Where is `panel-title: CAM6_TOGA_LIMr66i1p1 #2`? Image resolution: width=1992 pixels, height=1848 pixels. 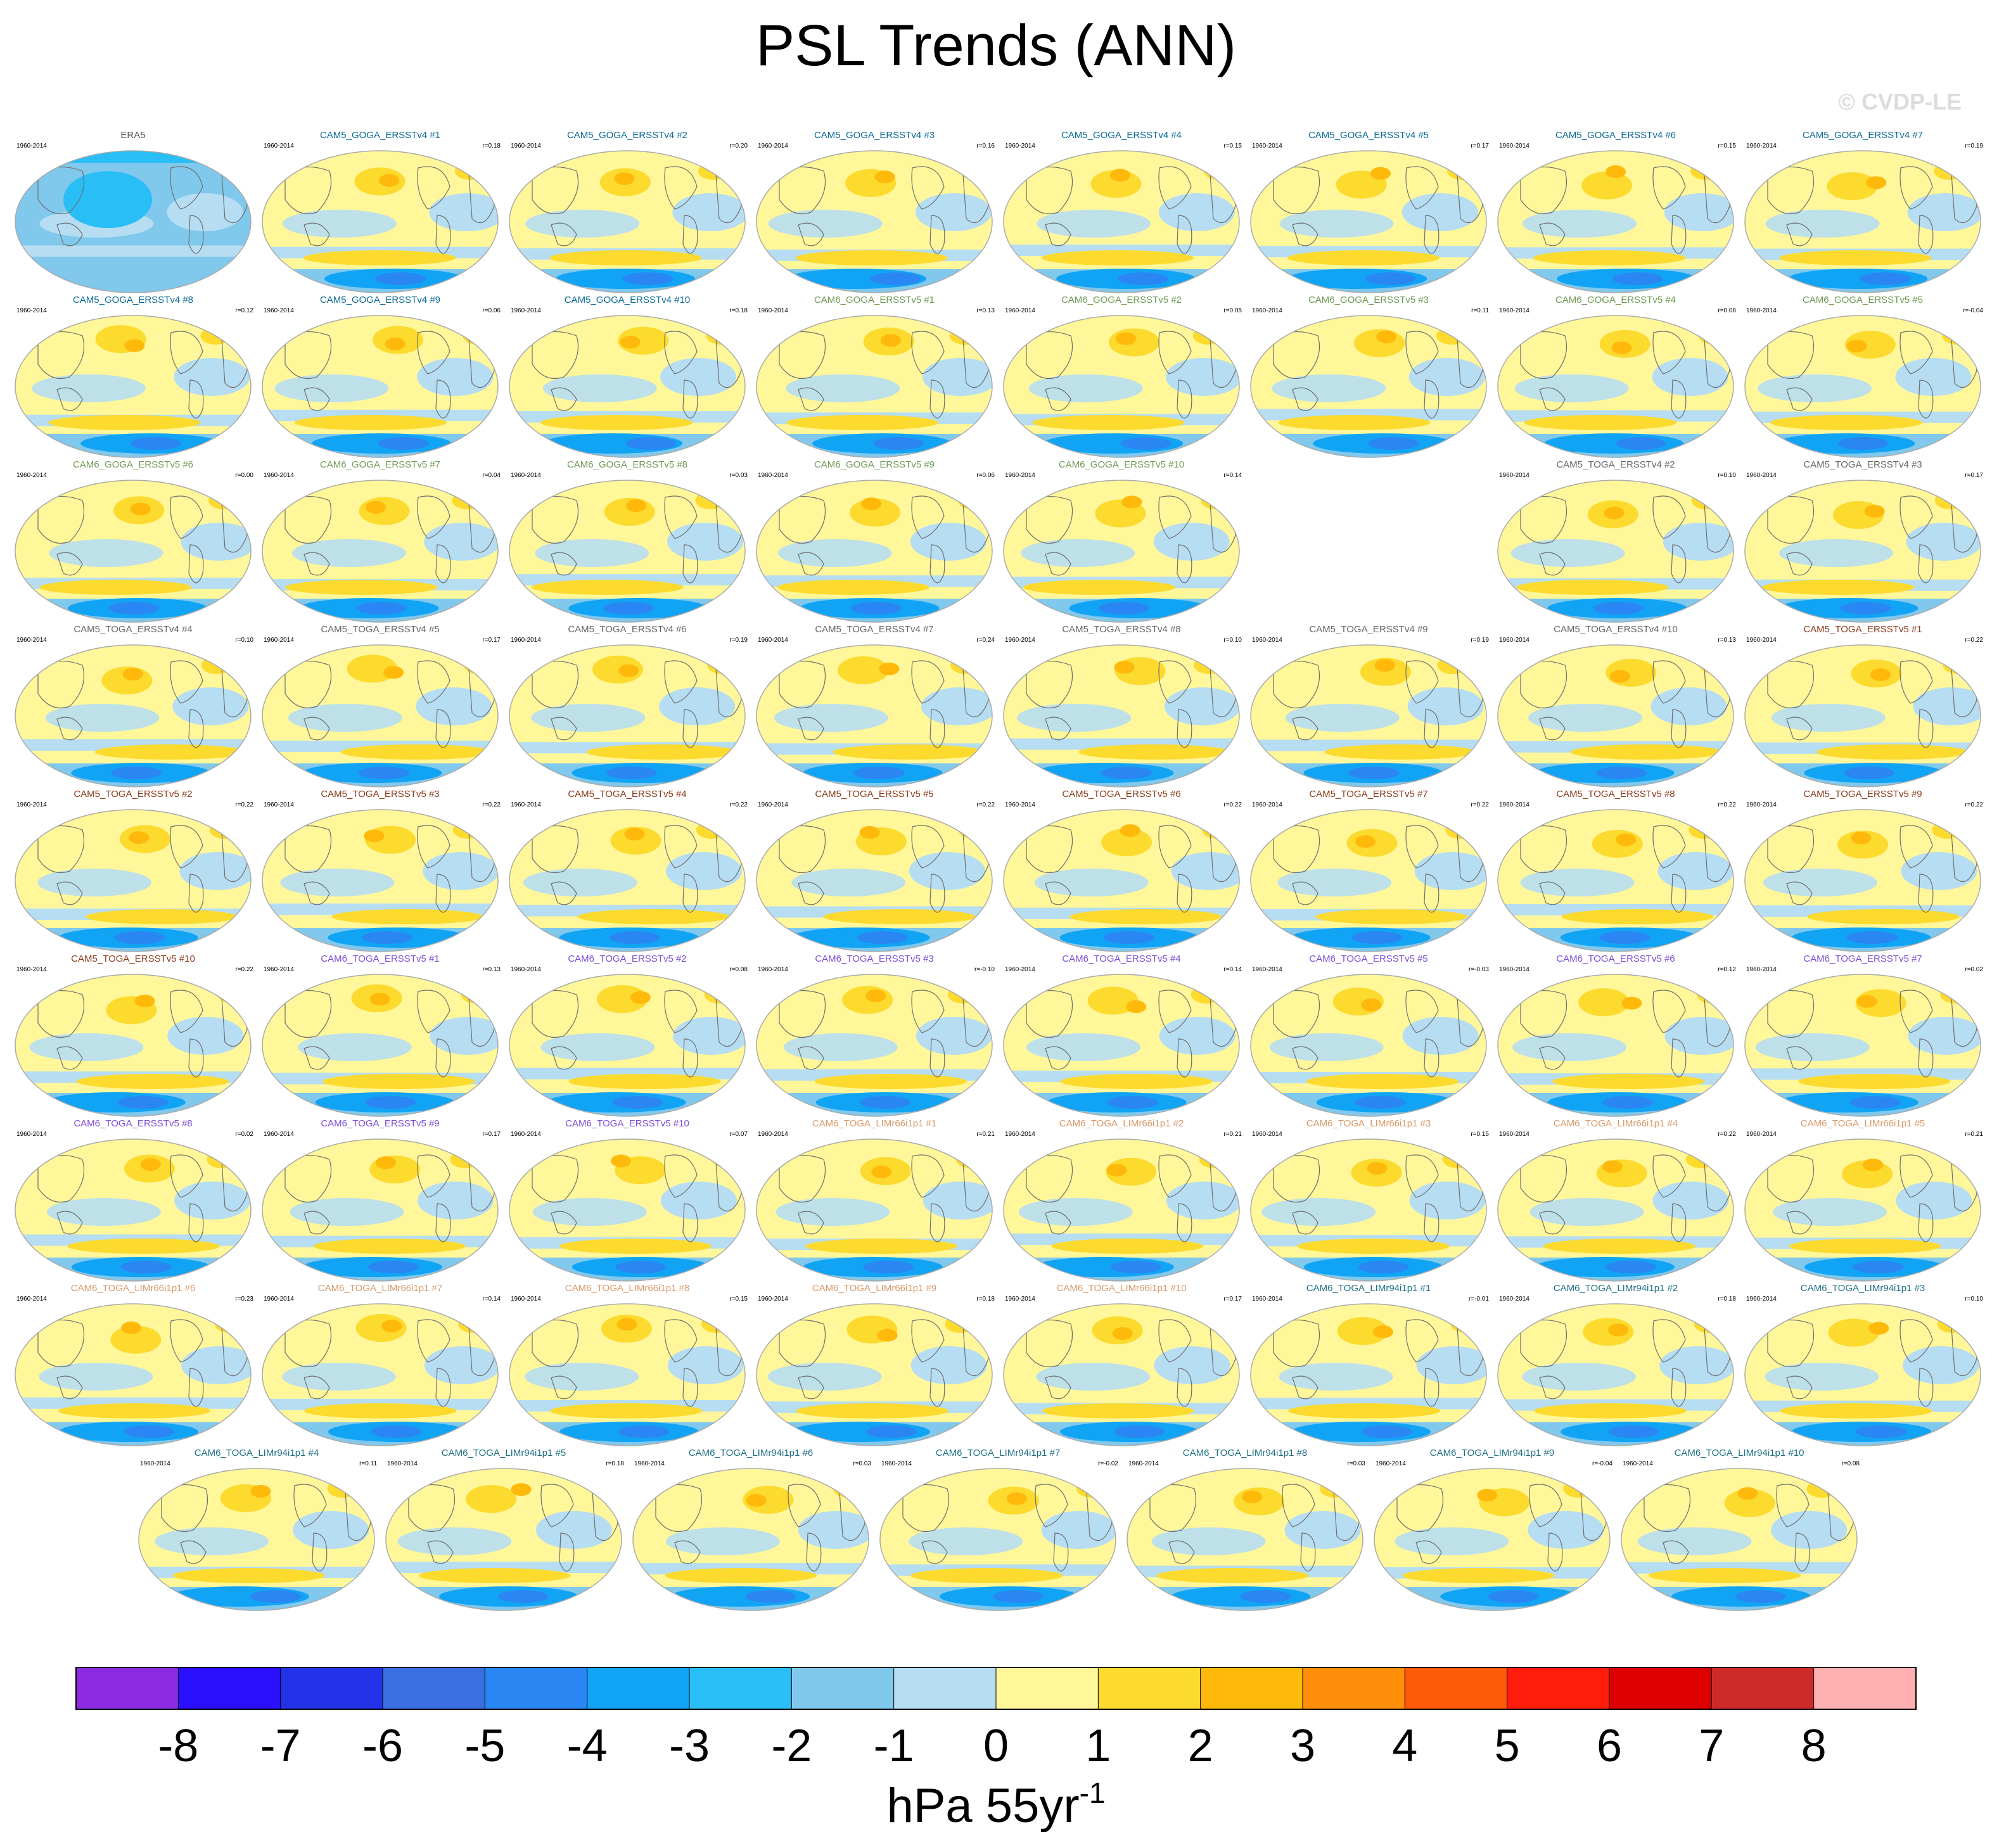
panel-title: CAM6_TOGA_LIMr66i1p1 #2 is located at coordinates (1121, 1123).